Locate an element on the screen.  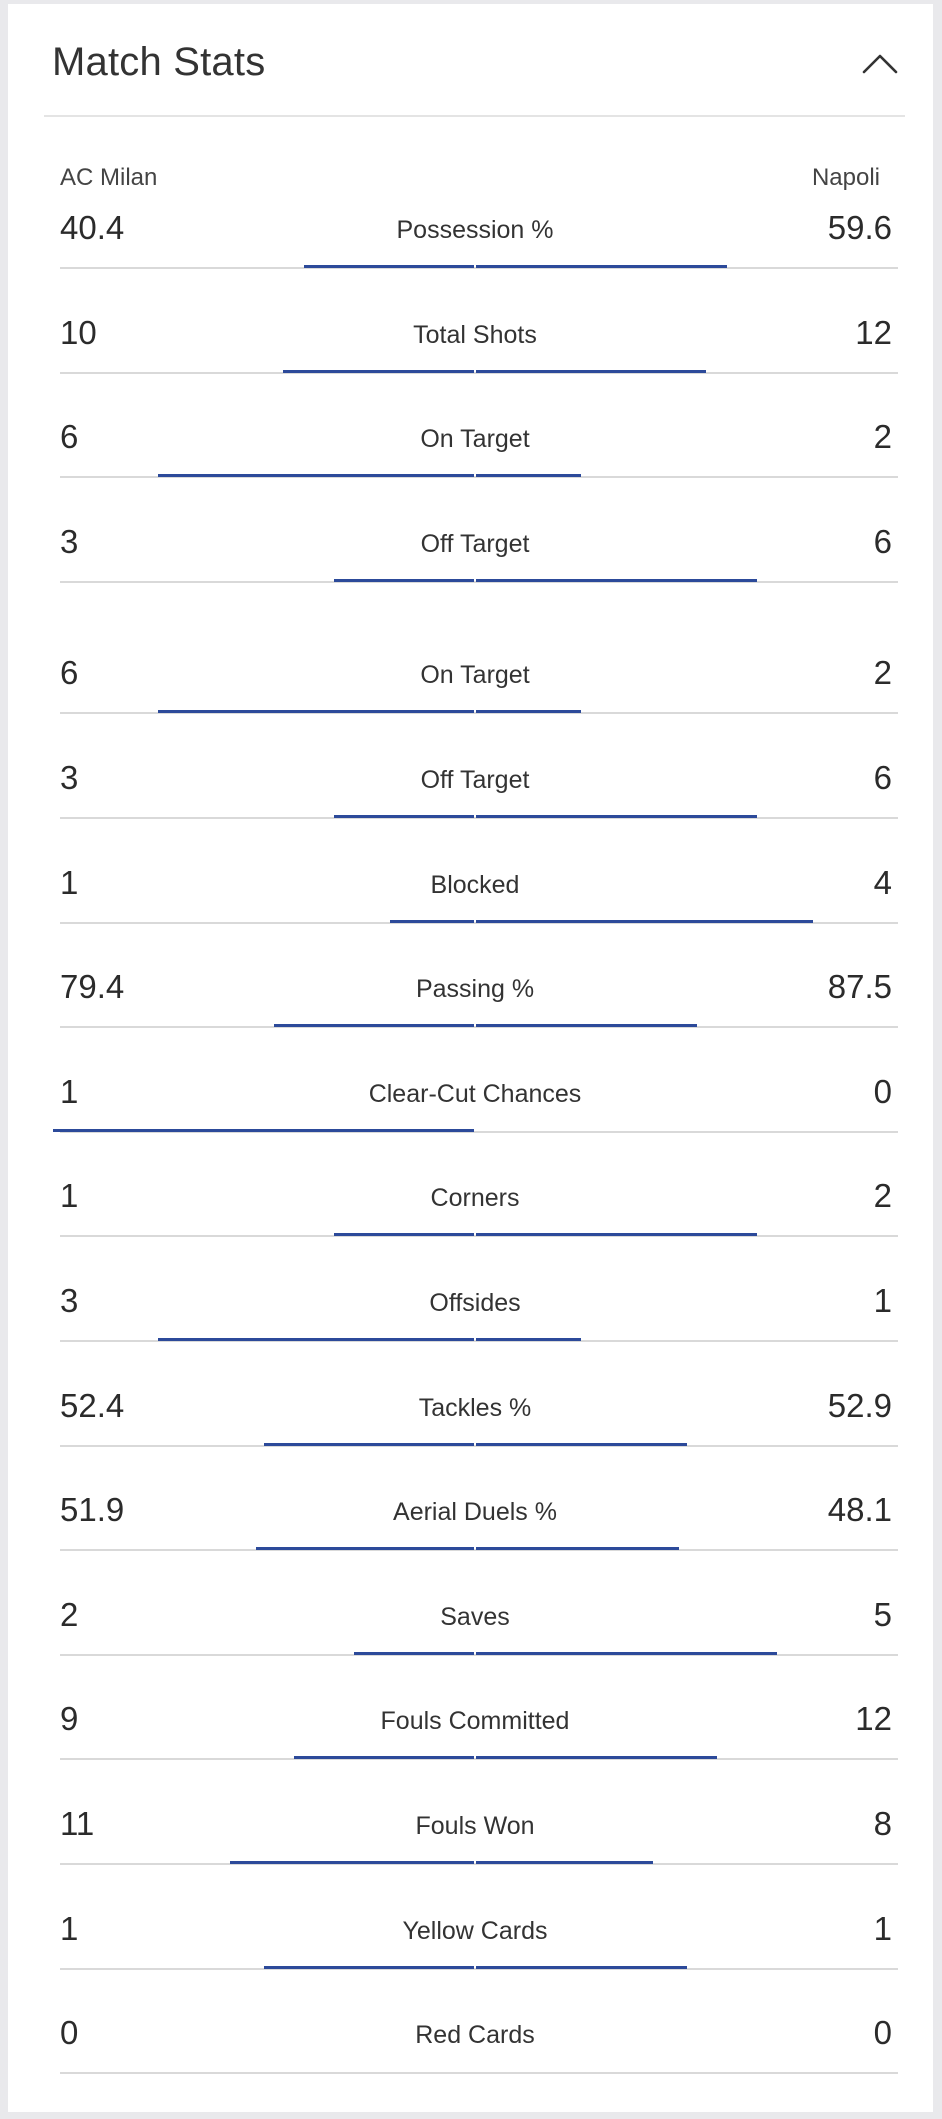
stat-row: 79.4 Passing % 87.5 is located at coordinates (475, 992).